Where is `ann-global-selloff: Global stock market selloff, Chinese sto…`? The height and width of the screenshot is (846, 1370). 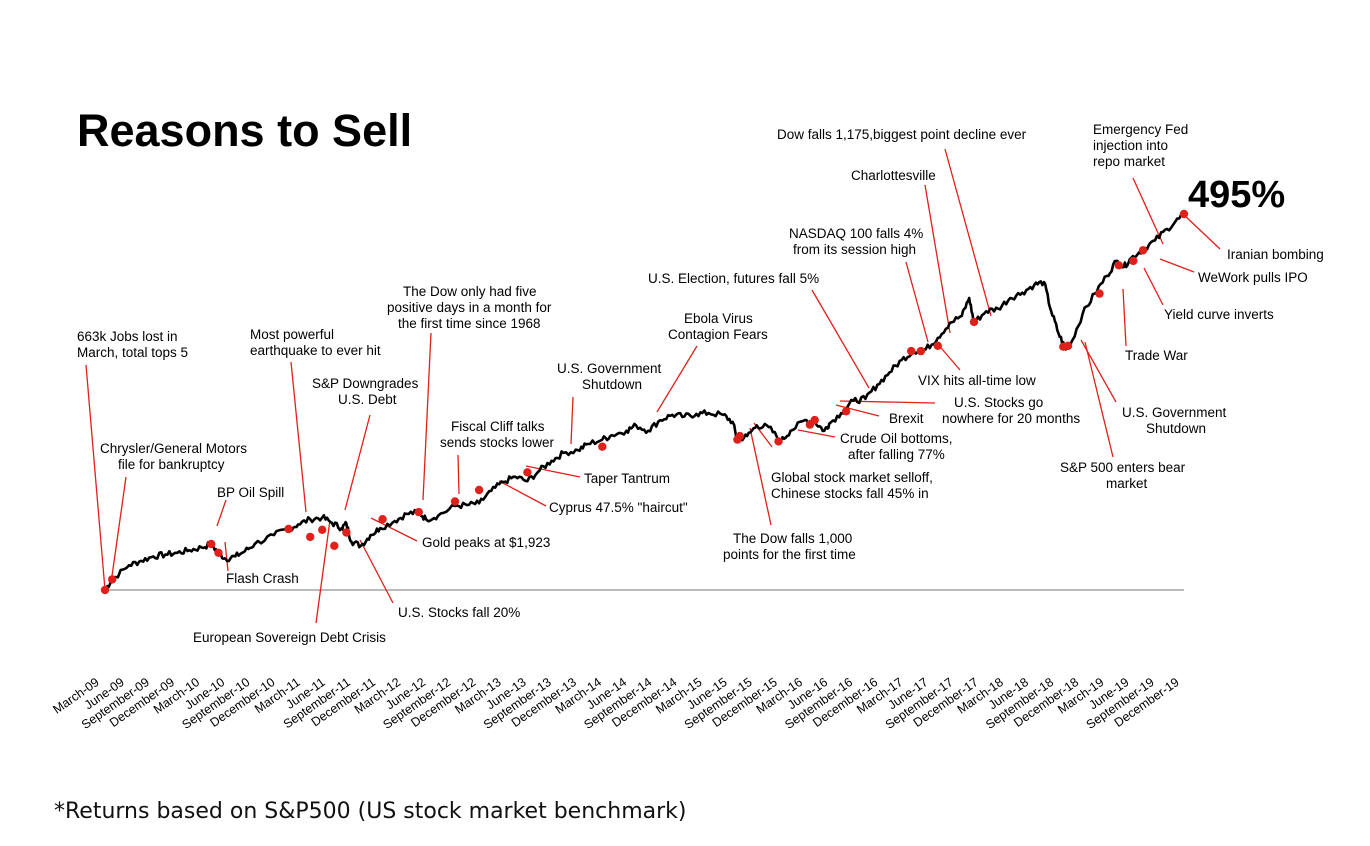 ann-global-selloff: Global stock market selloff, Chinese sto… is located at coordinates (854, 485).